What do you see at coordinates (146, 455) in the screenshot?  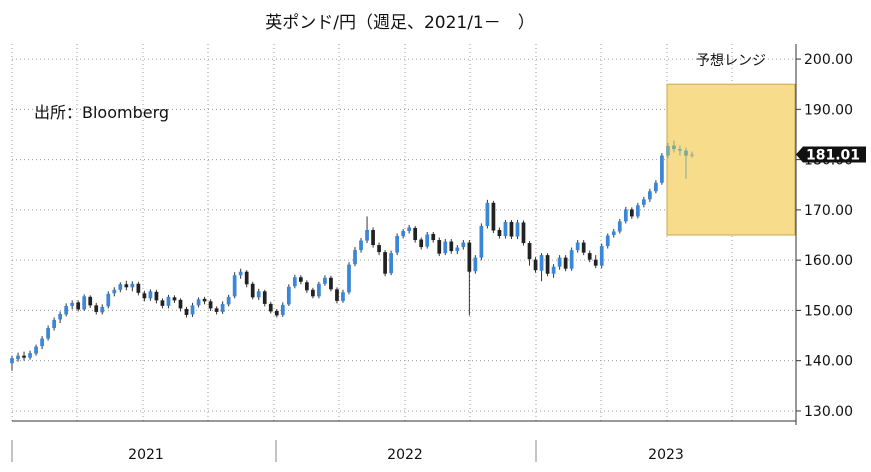 I see `x-tick-label: 2021` at bounding box center [146, 455].